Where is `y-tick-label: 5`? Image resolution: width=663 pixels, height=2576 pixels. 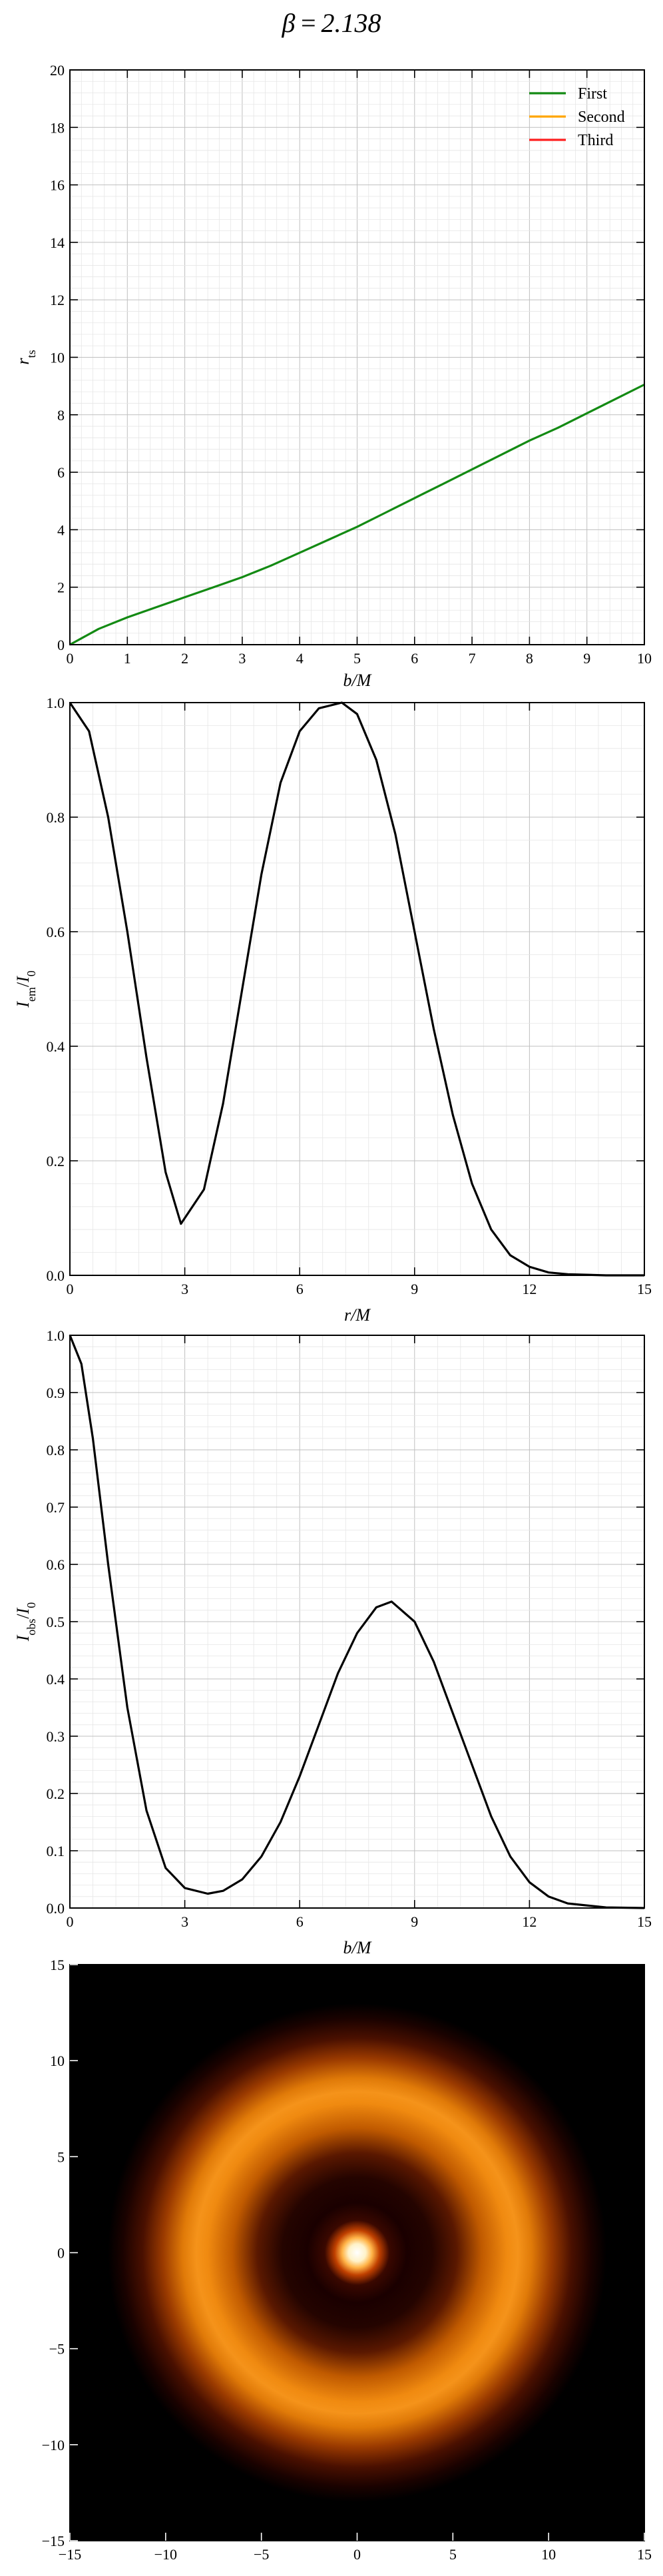
y-tick-label: 5 is located at coordinates (61, 2156).